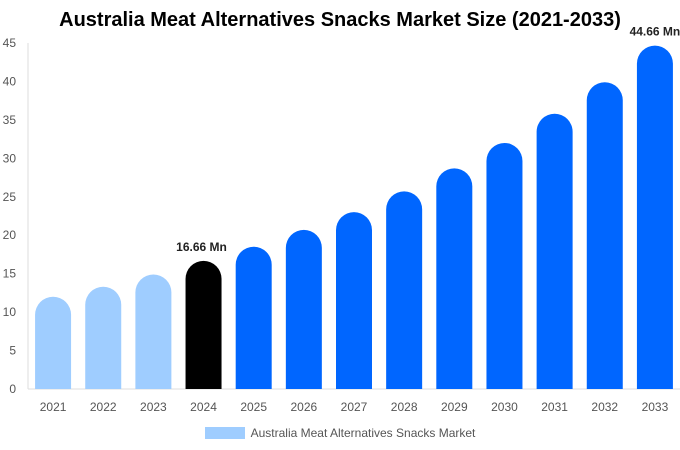 The width and height of the screenshot is (680, 450). What do you see at coordinates (10, 235) in the screenshot?
I see `y-tick-label: 20` at bounding box center [10, 235].